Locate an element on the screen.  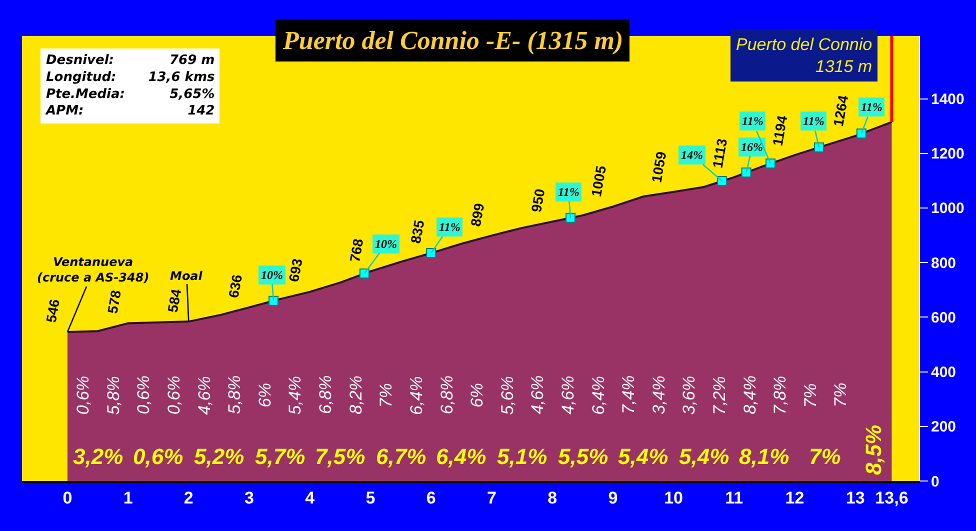
annotation: 16% is located at coordinates (752, 147).